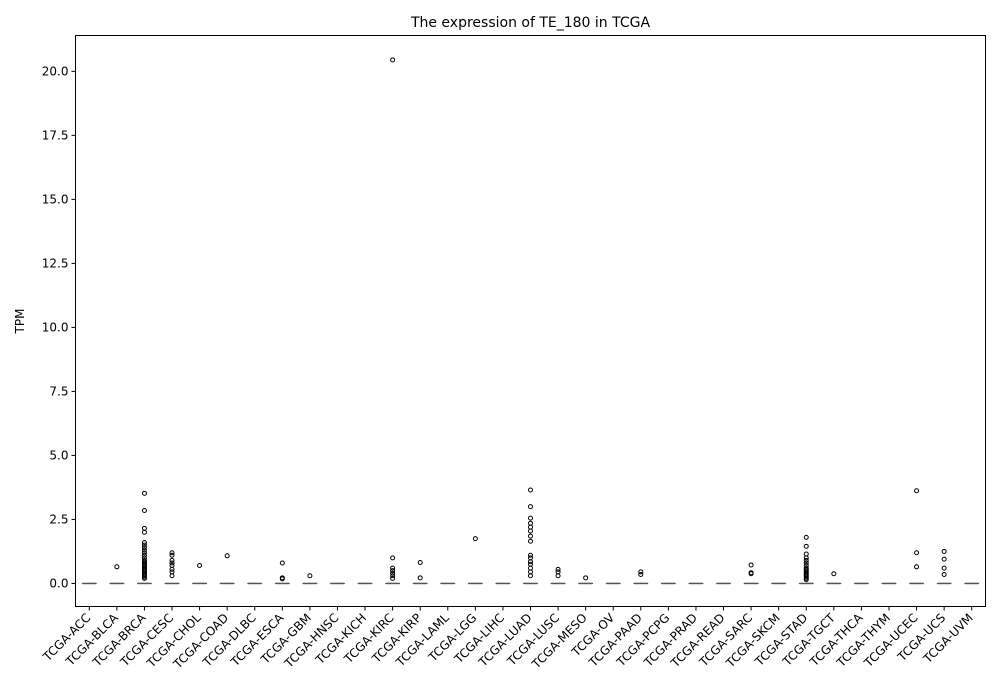 This screenshot has height=700, width=1000. What do you see at coordinates (55, 263) in the screenshot?
I see `y-tick-label: 12.5` at bounding box center [55, 263].